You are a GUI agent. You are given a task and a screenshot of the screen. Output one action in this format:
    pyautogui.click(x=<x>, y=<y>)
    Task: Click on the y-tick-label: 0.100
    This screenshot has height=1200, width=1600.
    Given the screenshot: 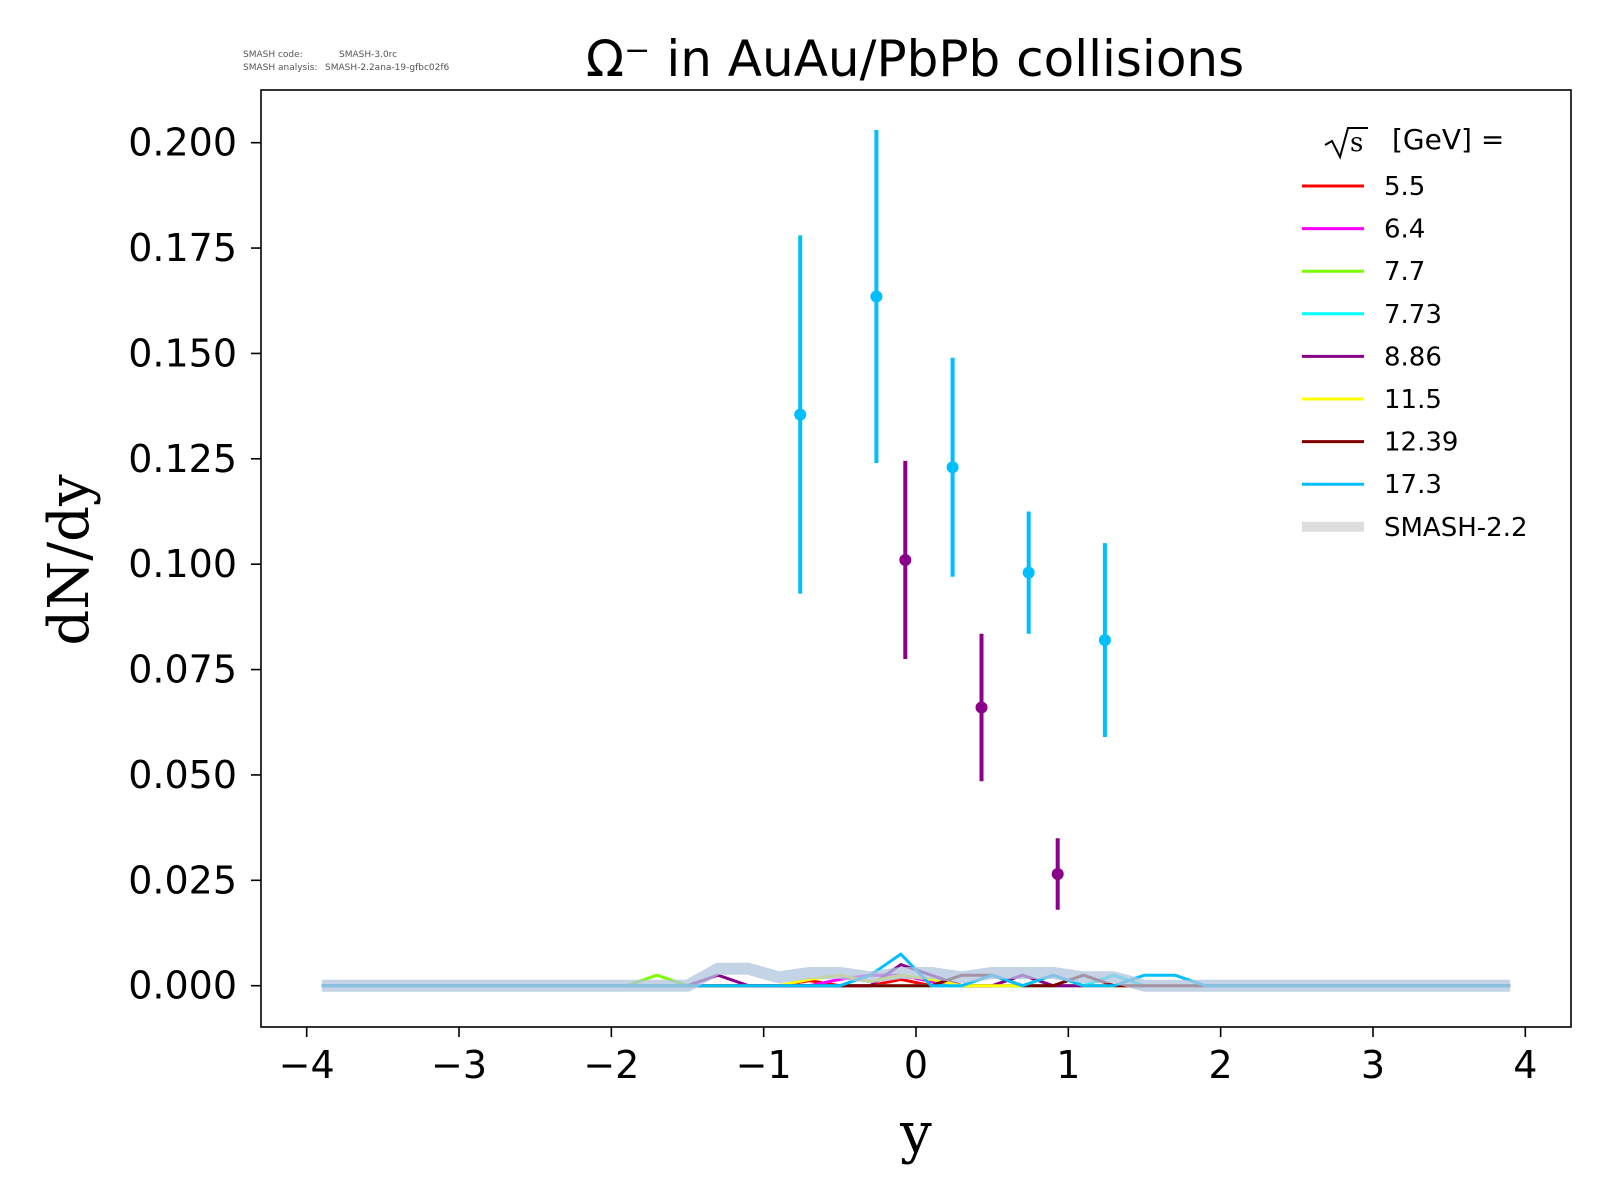 What is the action you would take?
    pyautogui.click(x=182, y=564)
    